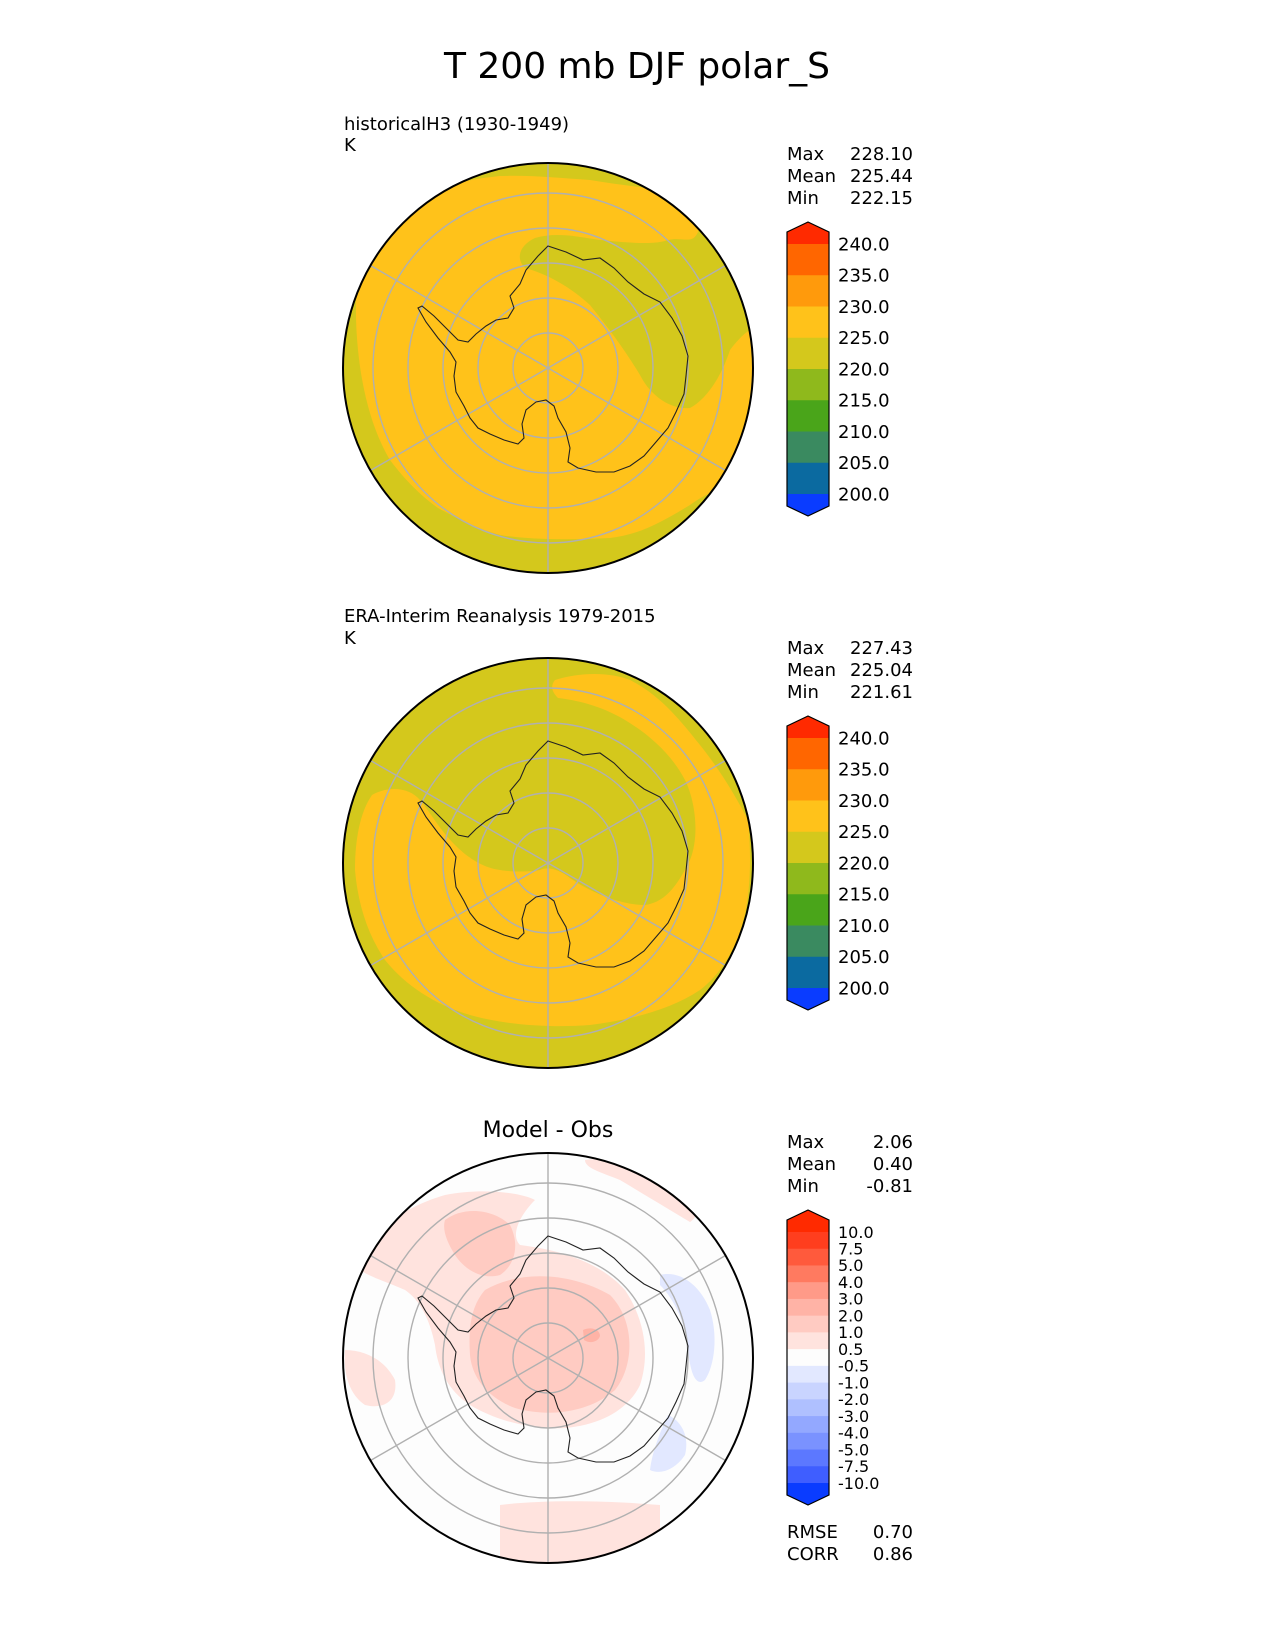  Describe the element at coordinates (850, 1248) in the screenshot. I see `colorbar-tick-label: 7.5` at that location.